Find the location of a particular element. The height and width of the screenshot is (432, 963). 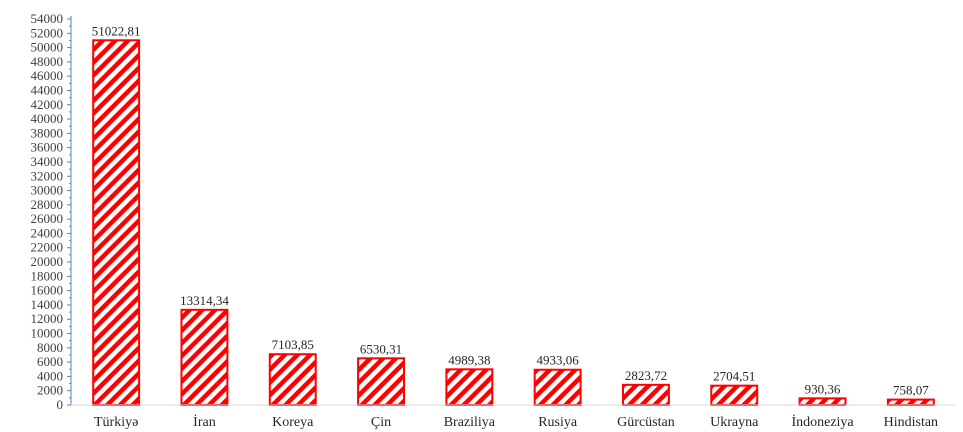

y-tick-label: 4000 is located at coordinates (50, 375).